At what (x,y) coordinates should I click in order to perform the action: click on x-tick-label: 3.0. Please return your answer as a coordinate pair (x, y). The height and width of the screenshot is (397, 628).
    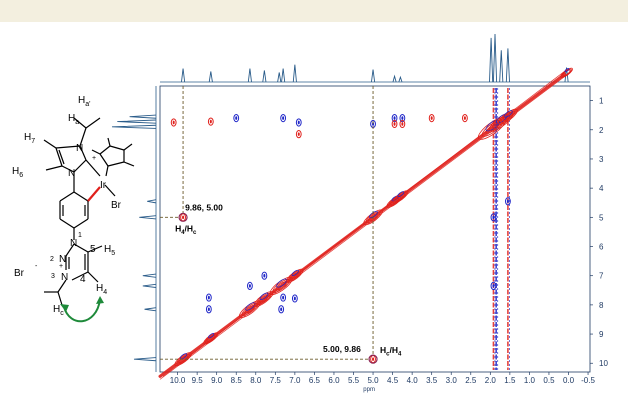
    Looking at the image, I should click on (452, 380).